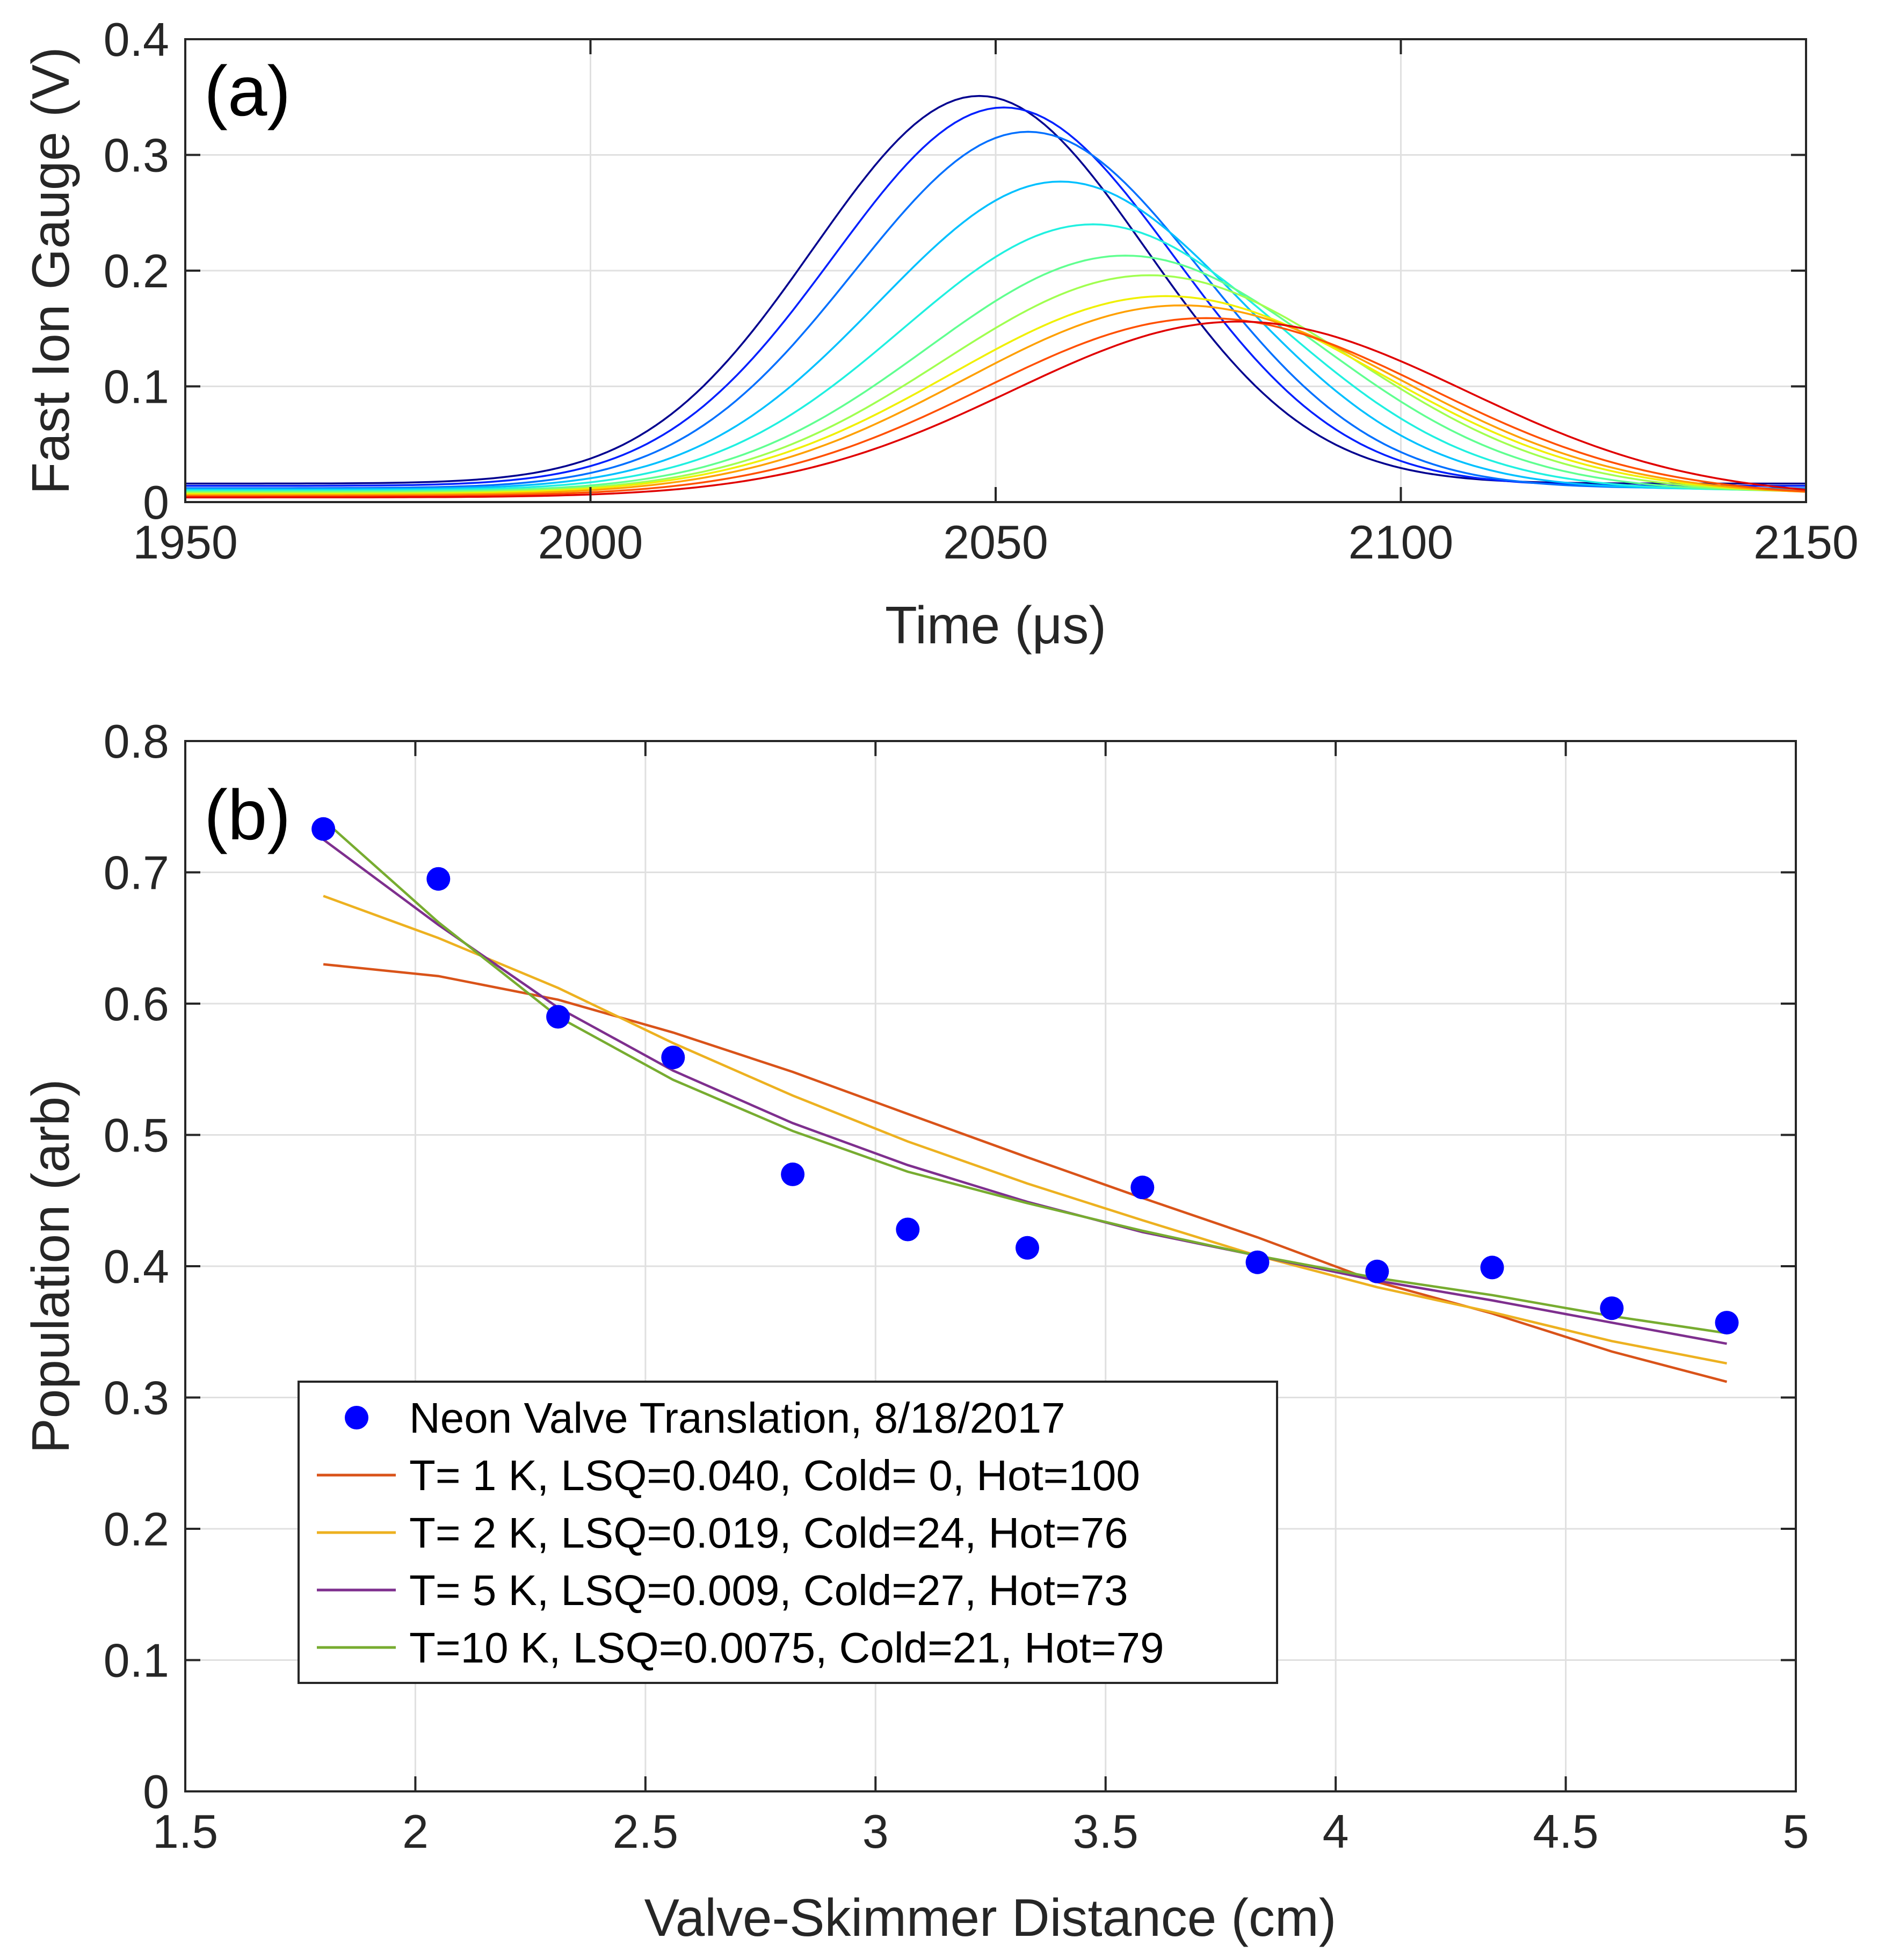 This screenshot has height=1960, width=1878. I want to click on legend-box, so click(788, 1533).